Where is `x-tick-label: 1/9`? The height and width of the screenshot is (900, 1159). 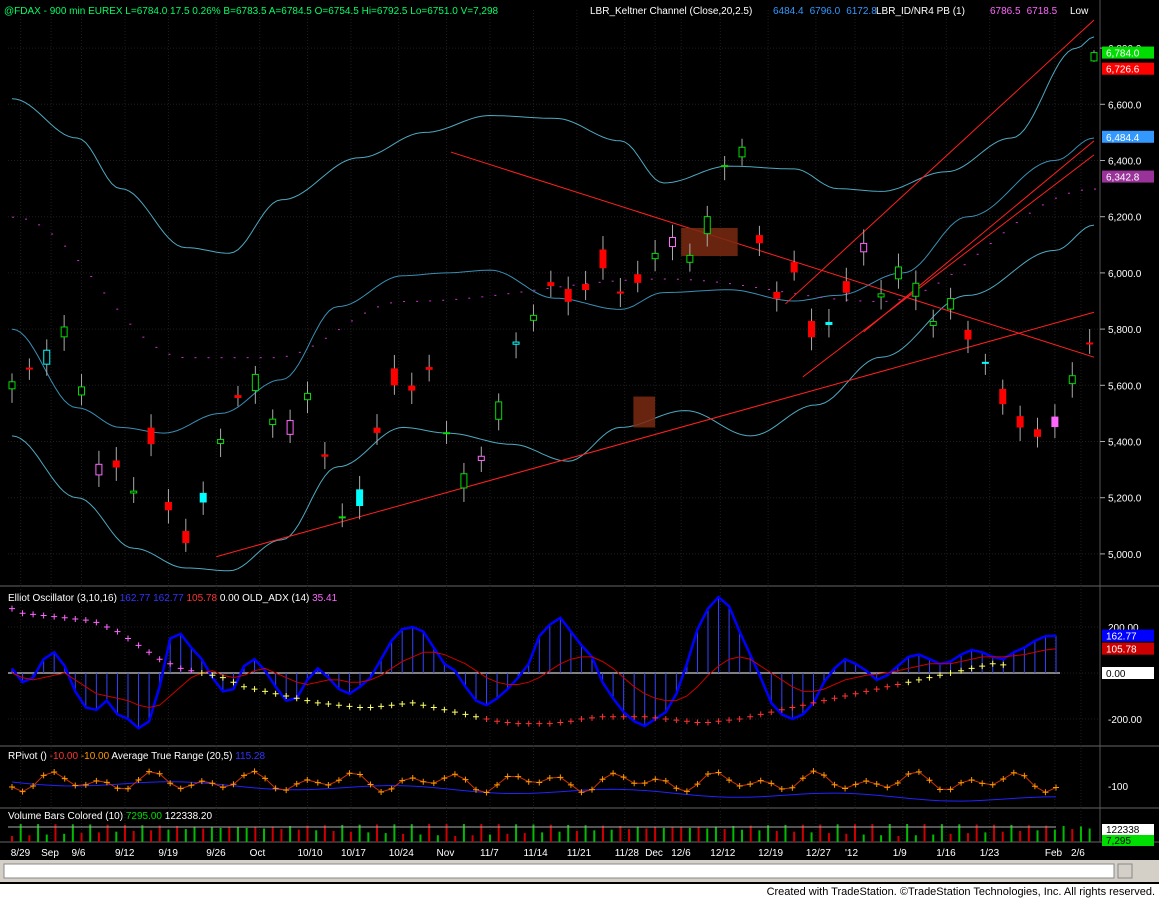 x-tick-label: 1/9 is located at coordinates (900, 853).